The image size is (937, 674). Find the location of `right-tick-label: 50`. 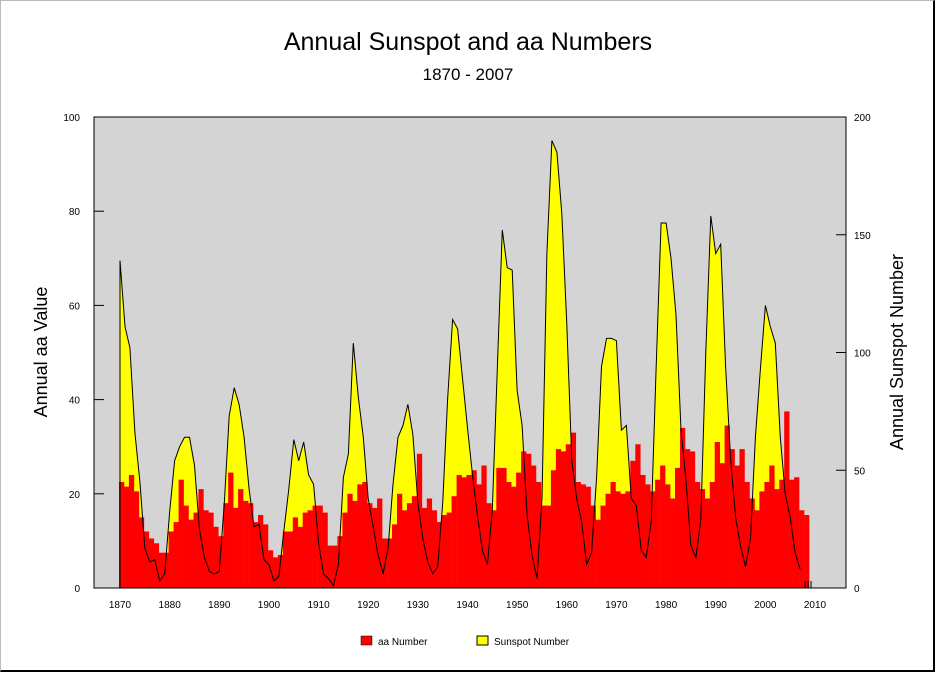

right-tick-label: 50 is located at coordinates (860, 471).